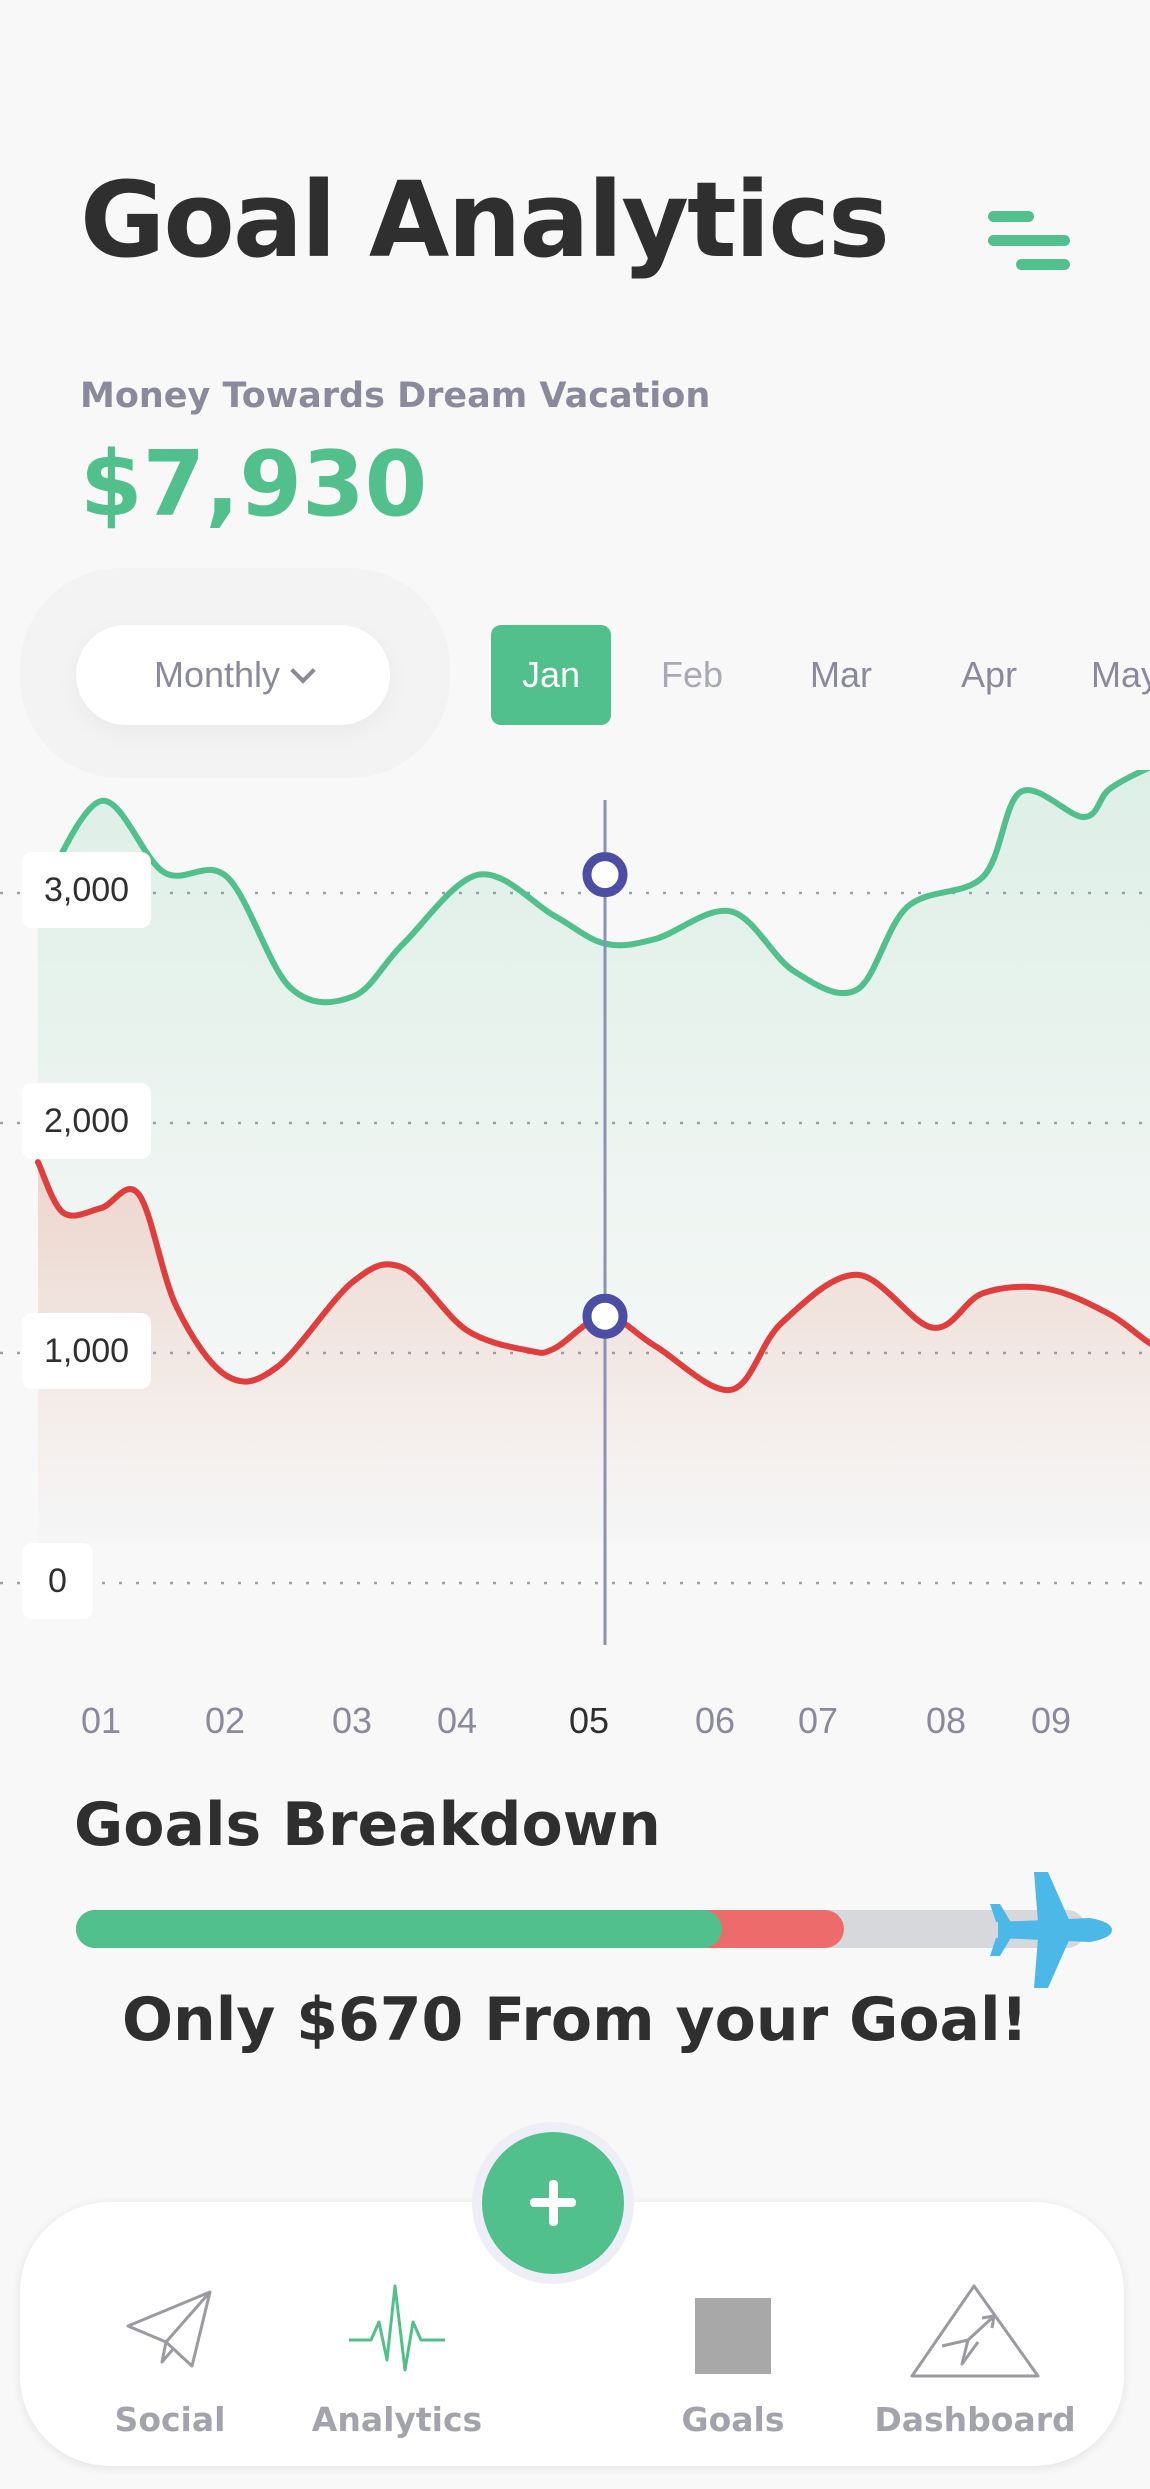  What do you see at coordinates (1025, 240) in the screenshot?
I see `menu-lines-icon` at bounding box center [1025, 240].